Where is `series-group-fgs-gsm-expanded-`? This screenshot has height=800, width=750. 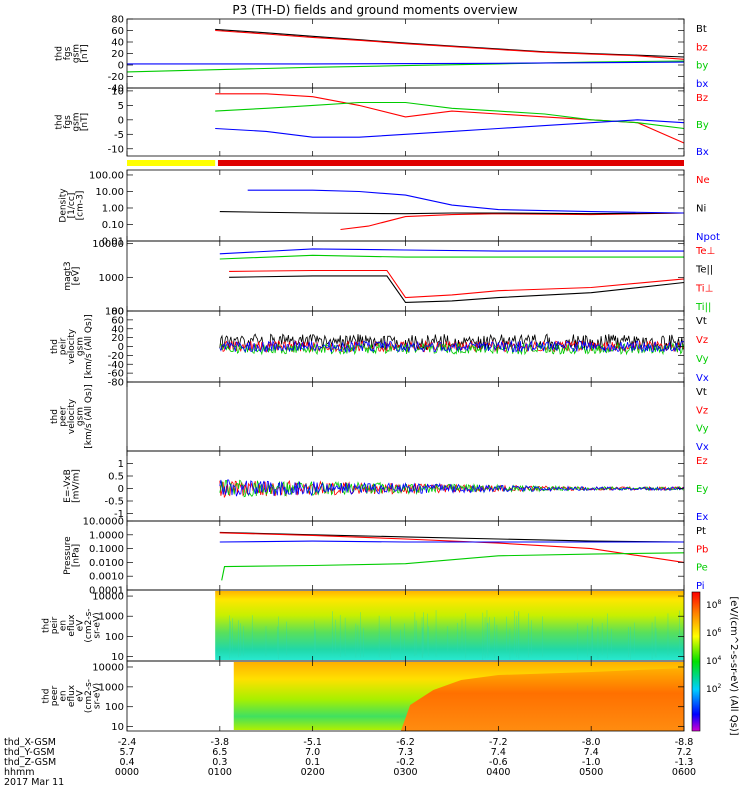
series-group-fgs-gsm-expanded- is located at coordinates (449, 118).